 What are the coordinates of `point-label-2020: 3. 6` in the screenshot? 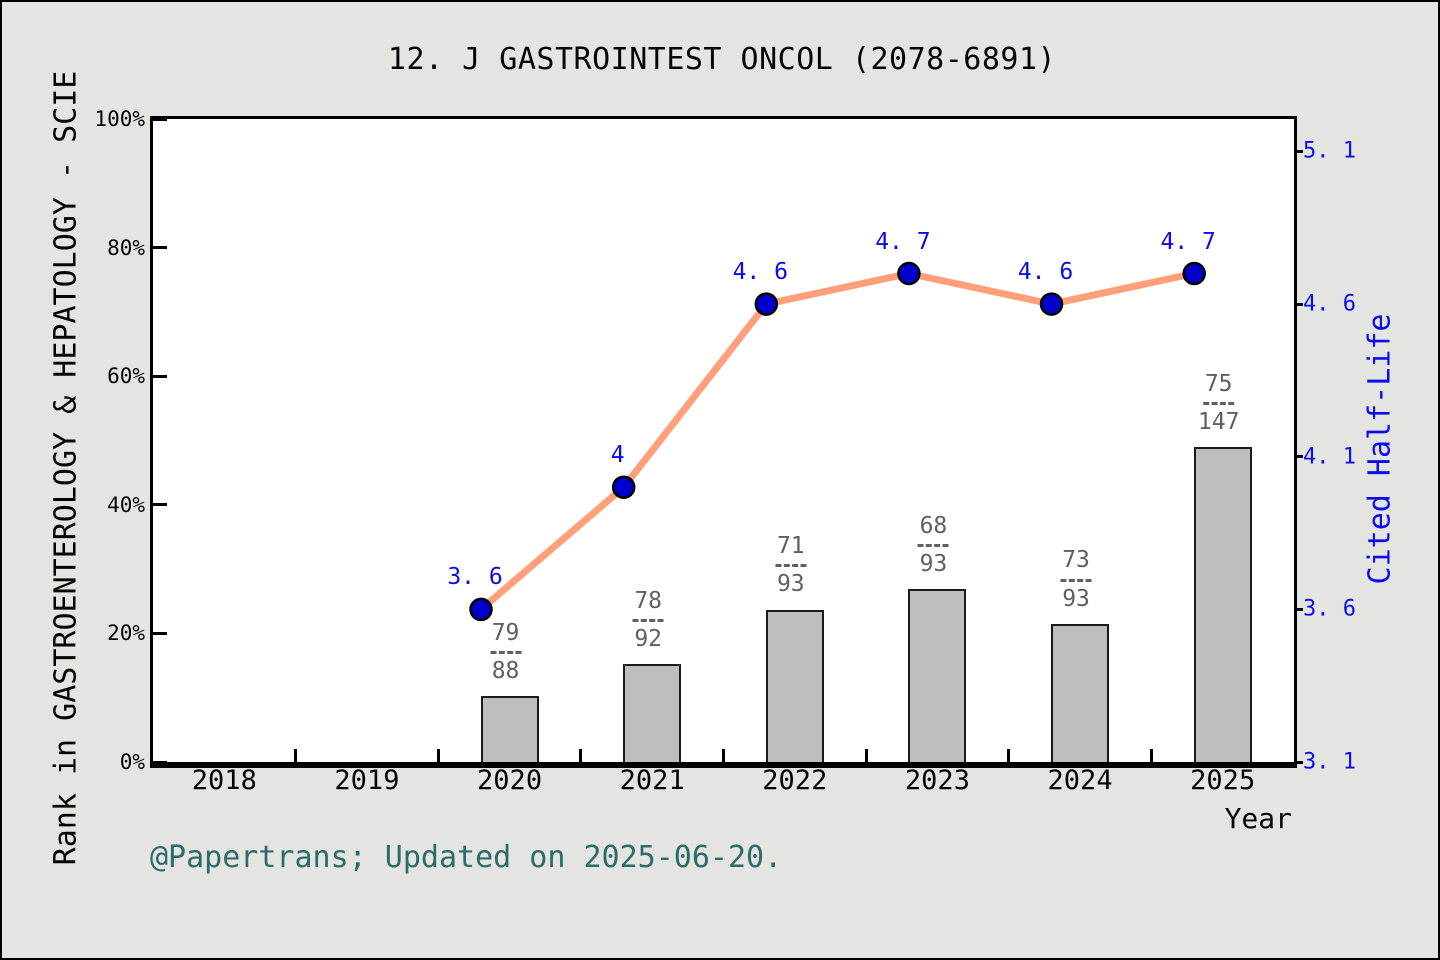 It's located at (475, 577).